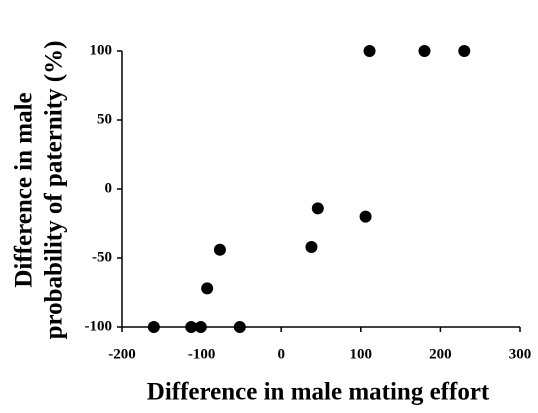 The image size is (538, 413). I want to click on x-tick-label: 100, so click(361, 354).